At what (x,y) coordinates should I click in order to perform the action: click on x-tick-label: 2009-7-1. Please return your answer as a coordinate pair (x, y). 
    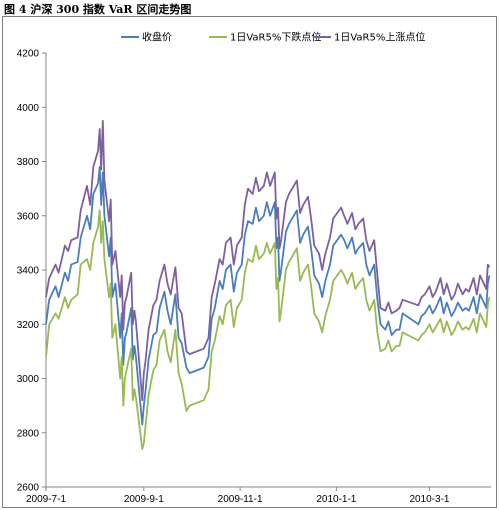
    Looking at the image, I should click on (46, 499).